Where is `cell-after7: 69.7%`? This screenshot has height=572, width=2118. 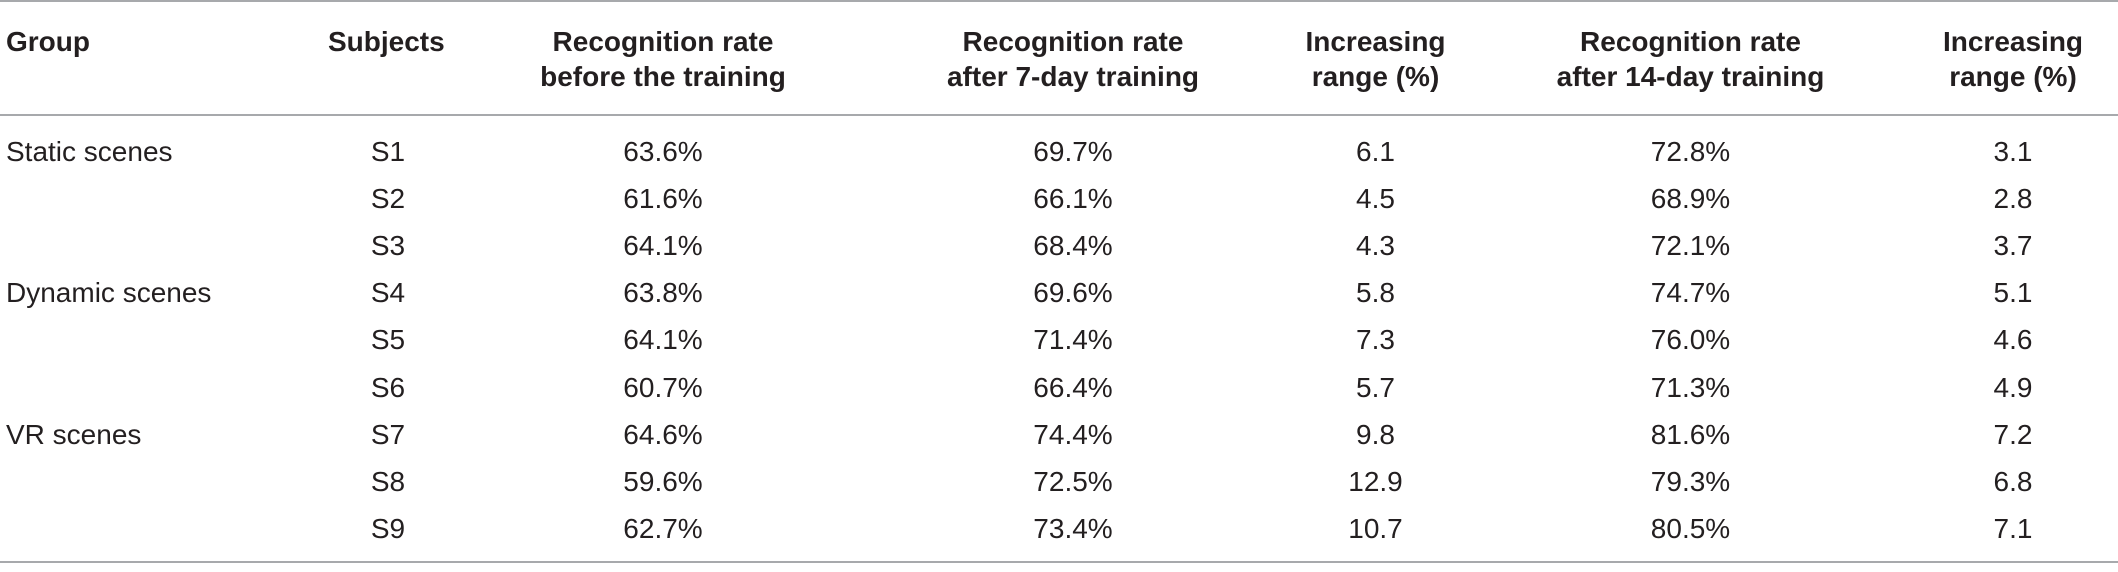
cell-after7: 69.7% is located at coordinates (1073, 151).